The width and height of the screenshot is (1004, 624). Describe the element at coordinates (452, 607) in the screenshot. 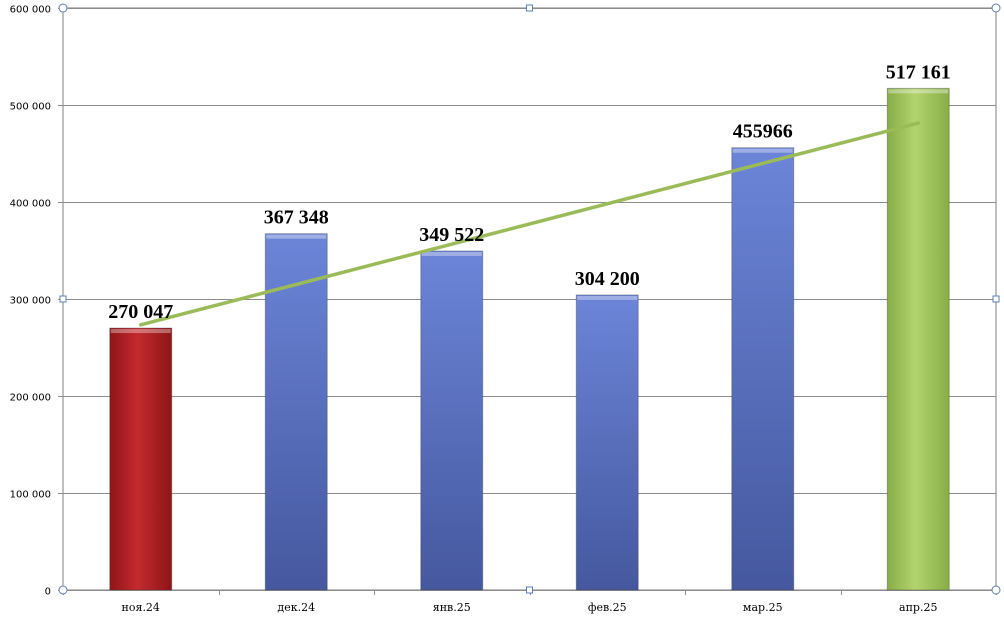

I see `x-tick-label: янв.25` at that location.